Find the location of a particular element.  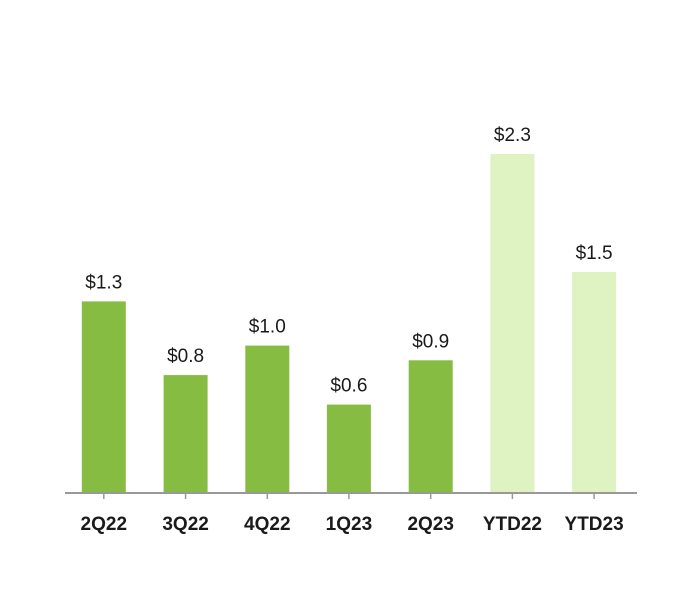

tick-label-4q22: 4Q22 is located at coordinates (267, 524).